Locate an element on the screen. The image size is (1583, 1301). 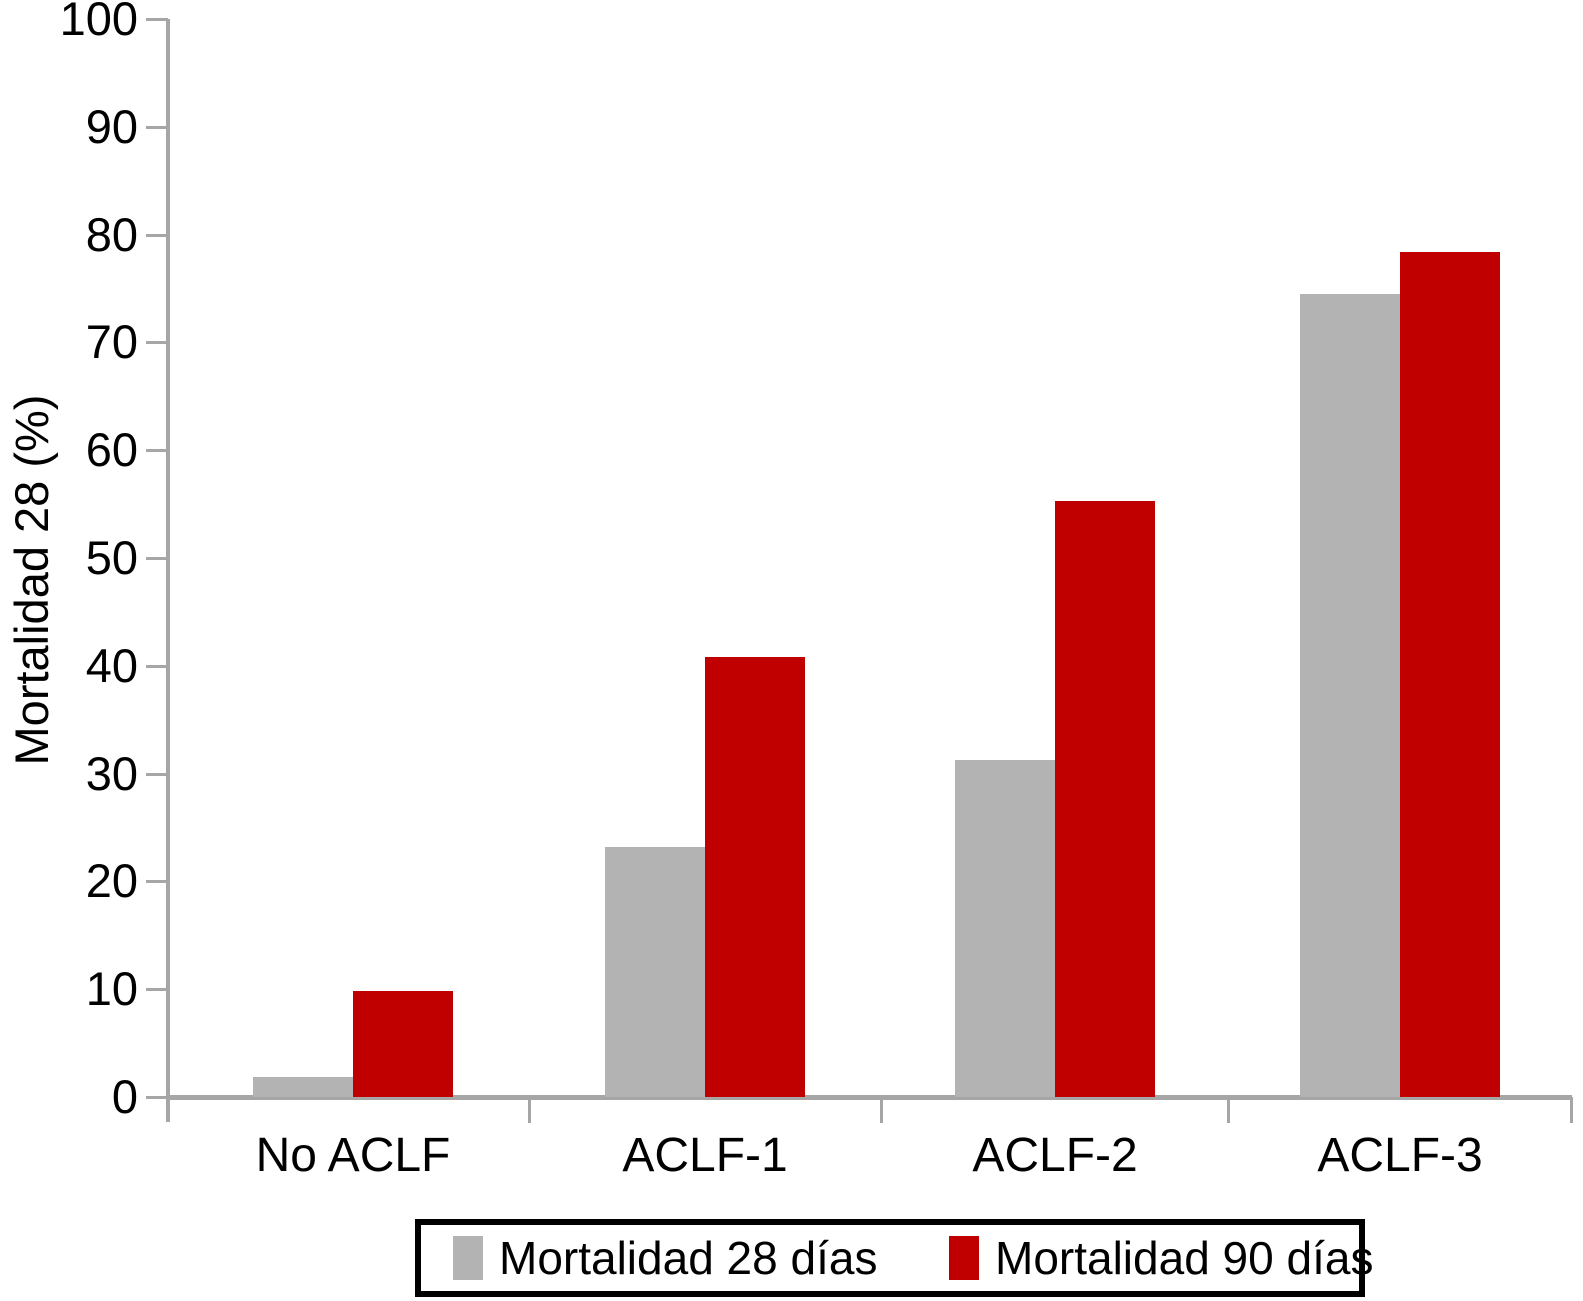
y-tick-label-30: 30 is located at coordinates (111, 773).